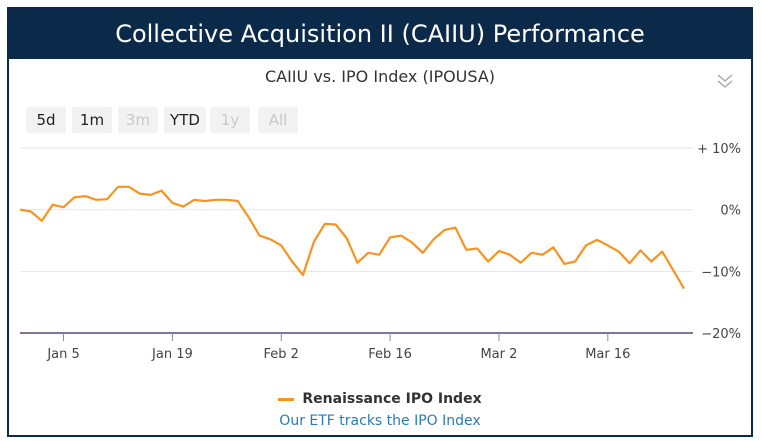 The width and height of the screenshot is (762, 441). I want to click on legend: Renaissance IPO Index, so click(380, 399).